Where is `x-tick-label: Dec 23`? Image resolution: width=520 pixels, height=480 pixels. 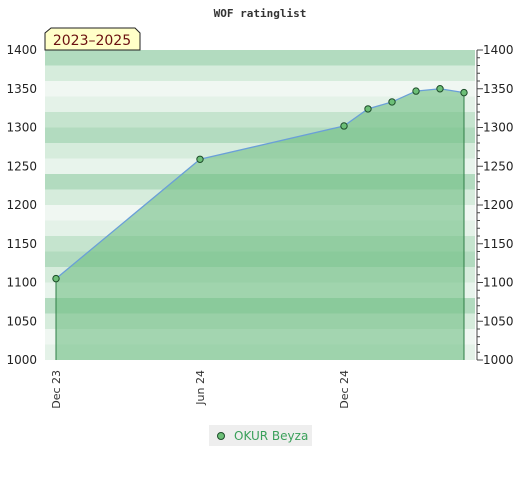
x-tick-label: Dec 23 is located at coordinates (56, 389).